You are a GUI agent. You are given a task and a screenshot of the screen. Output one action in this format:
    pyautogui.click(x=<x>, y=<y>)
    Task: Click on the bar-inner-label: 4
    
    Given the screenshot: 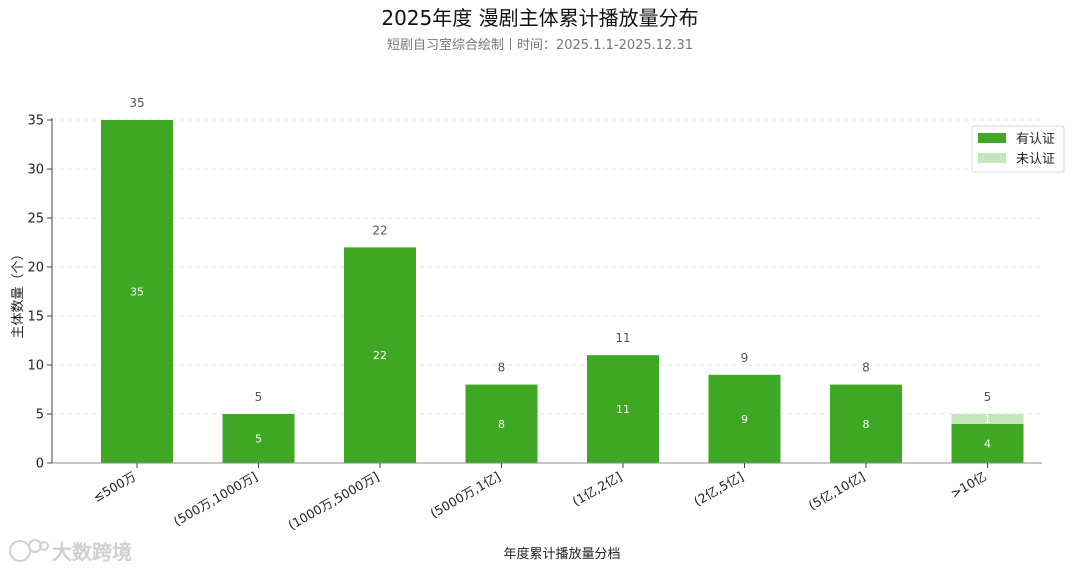 What is the action you would take?
    pyautogui.click(x=987, y=443)
    